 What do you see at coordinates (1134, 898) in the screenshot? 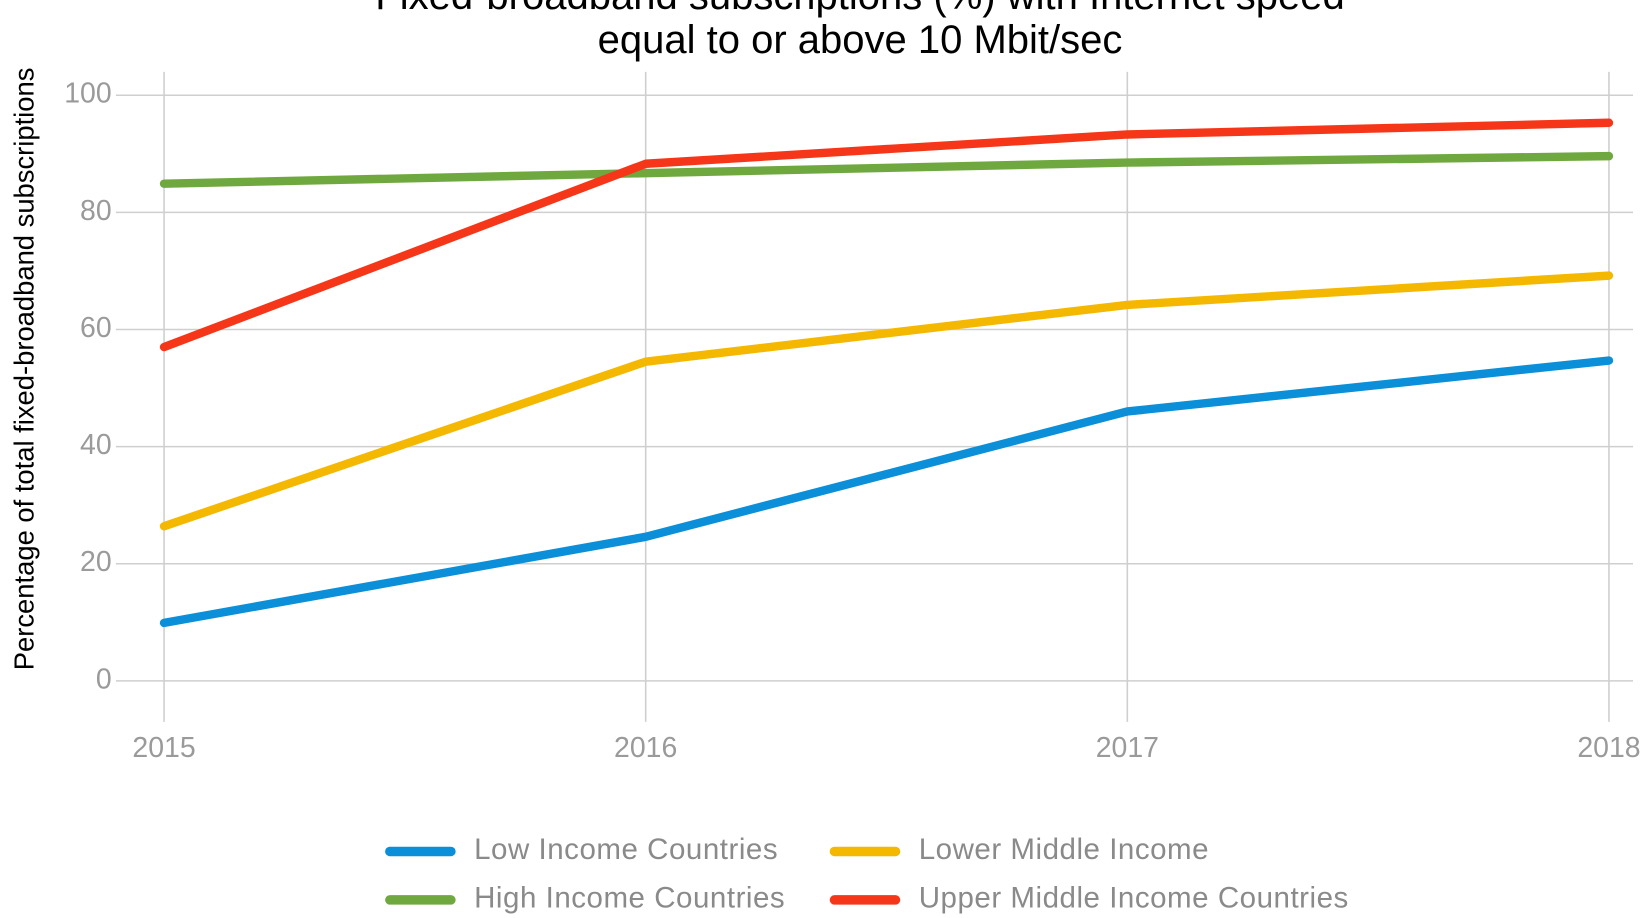
I see `legend-label: Upper Middle Income Countries` at bounding box center [1134, 898].